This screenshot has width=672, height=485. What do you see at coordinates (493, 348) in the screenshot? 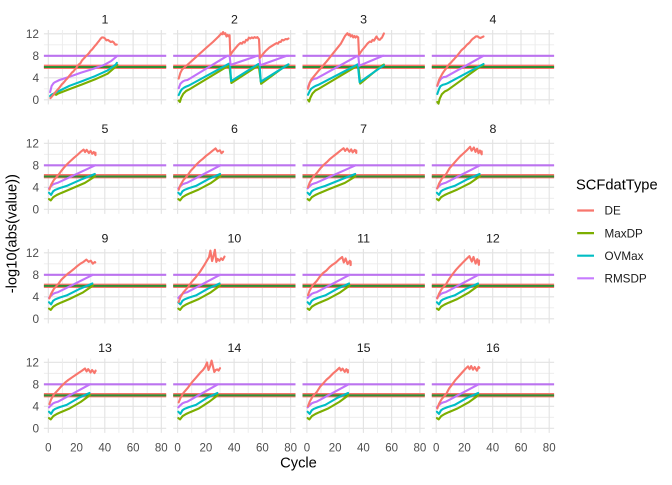
I see `svg-text: 16` at bounding box center [493, 348].